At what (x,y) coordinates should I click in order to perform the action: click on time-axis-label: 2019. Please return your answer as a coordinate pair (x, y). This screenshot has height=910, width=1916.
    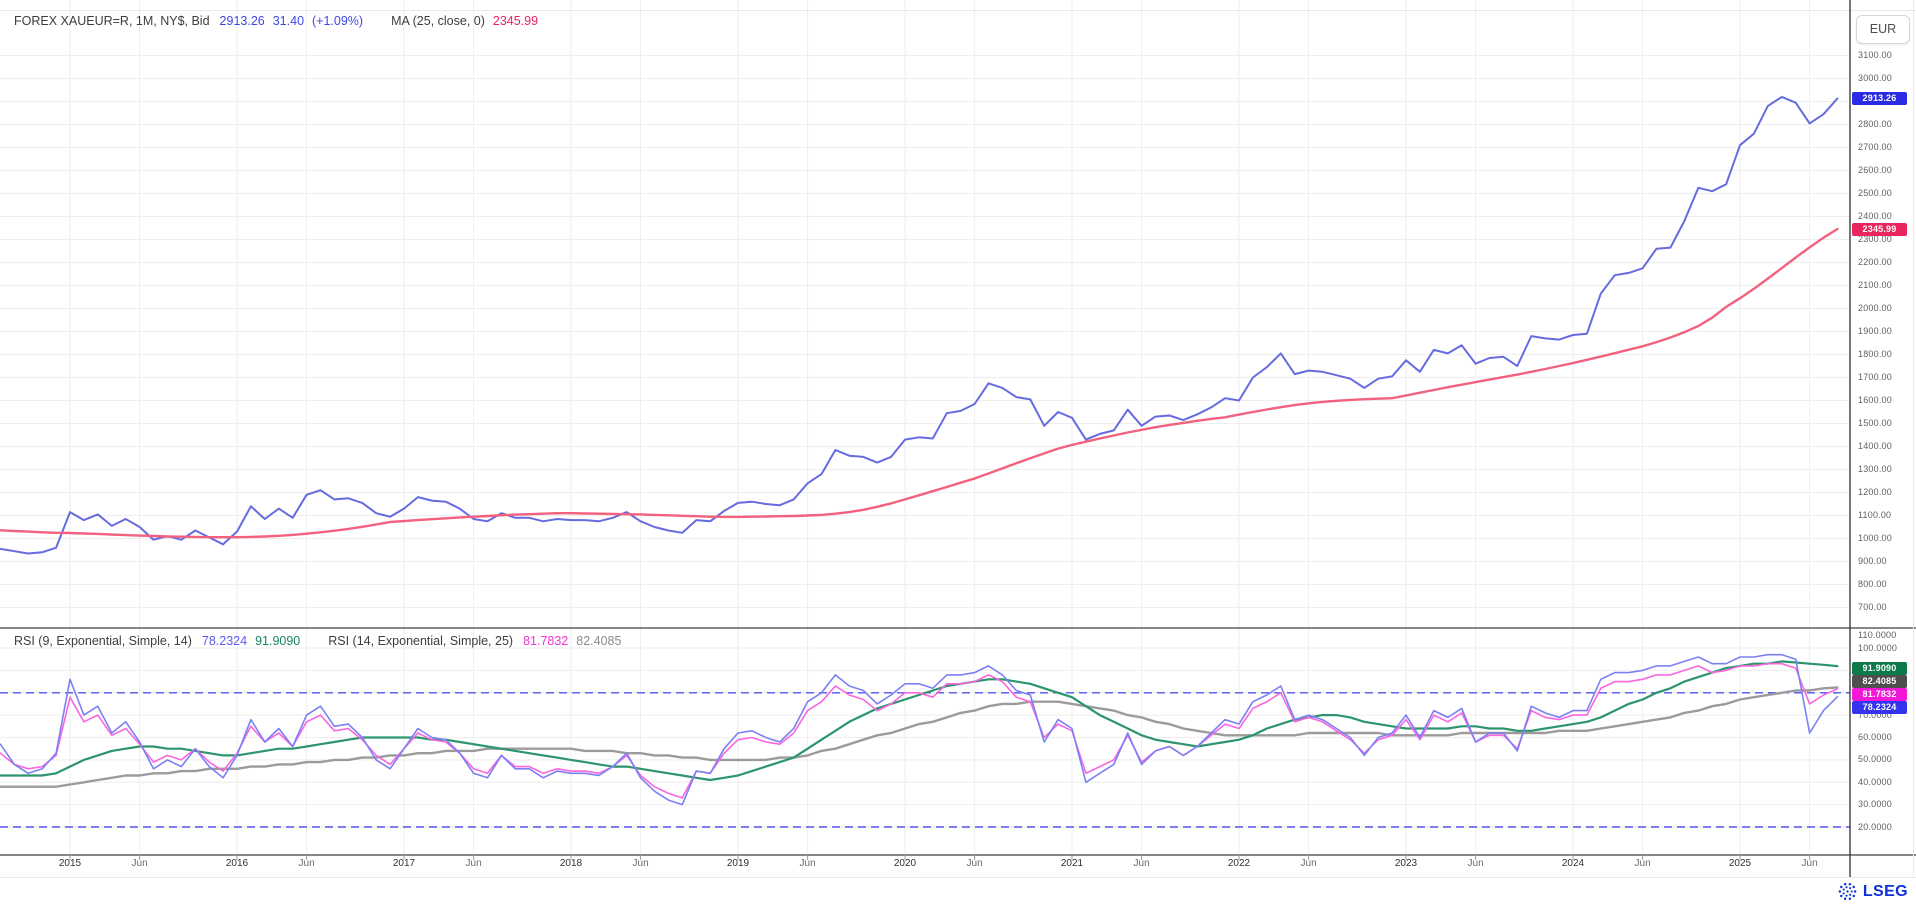
    Looking at the image, I should click on (738, 863).